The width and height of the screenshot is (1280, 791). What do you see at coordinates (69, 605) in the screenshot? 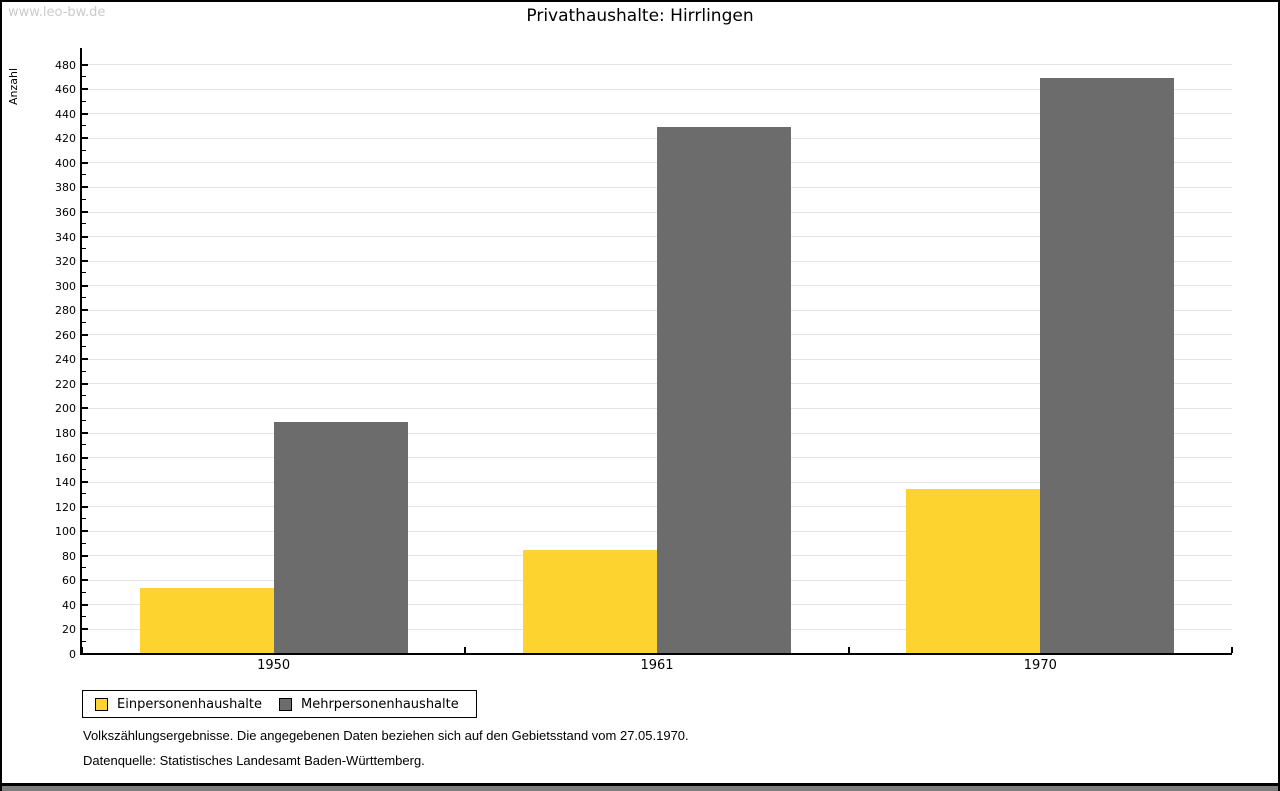
I see `y-tick-label-40: 40` at bounding box center [69, 605].